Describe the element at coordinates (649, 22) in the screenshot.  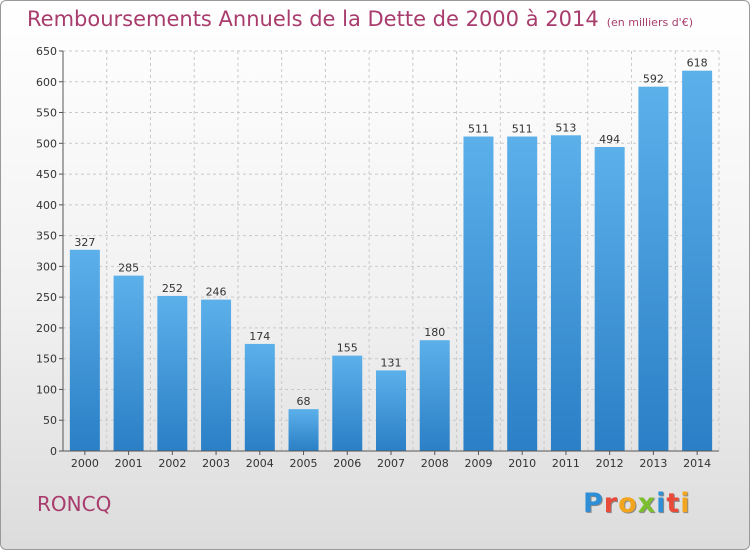
I see `chart-subtitle: (en milliers d'€)` at that location.